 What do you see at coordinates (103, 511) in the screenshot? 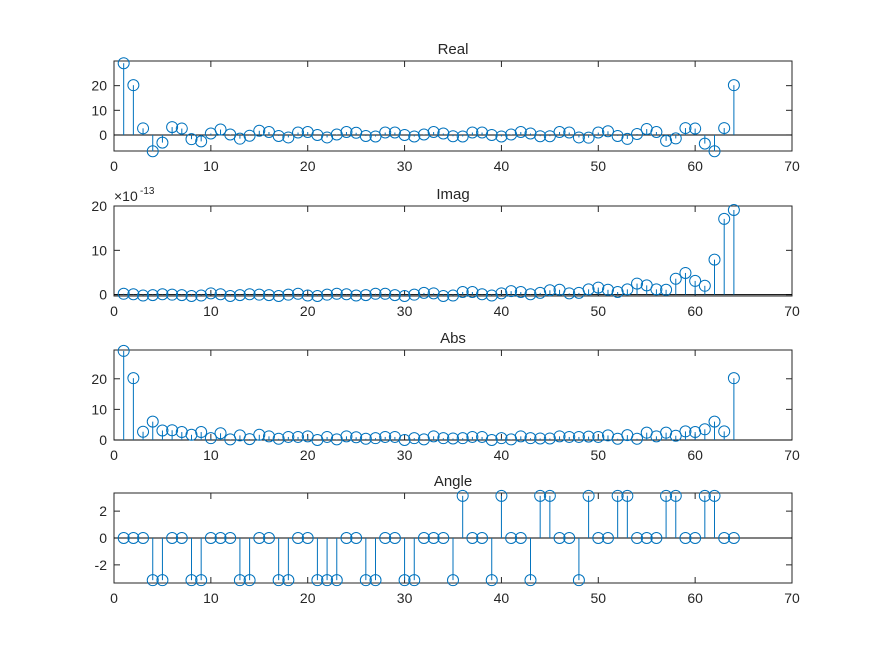
I see `angle-ytick-label: 2` at bounding box center [103, 511].